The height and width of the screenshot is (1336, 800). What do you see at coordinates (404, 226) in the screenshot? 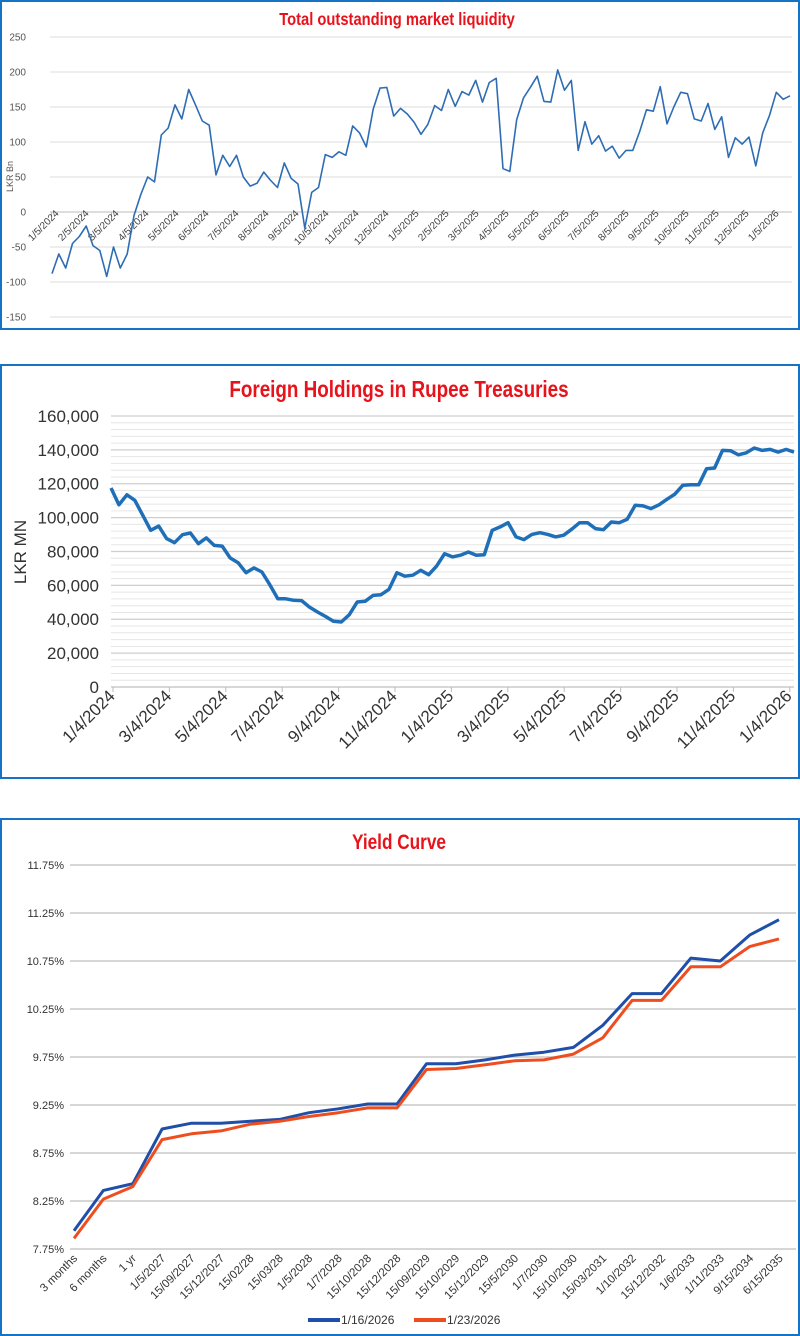
I see `x-tick-label: 1/5/2025` at bounding box center [404, 226].